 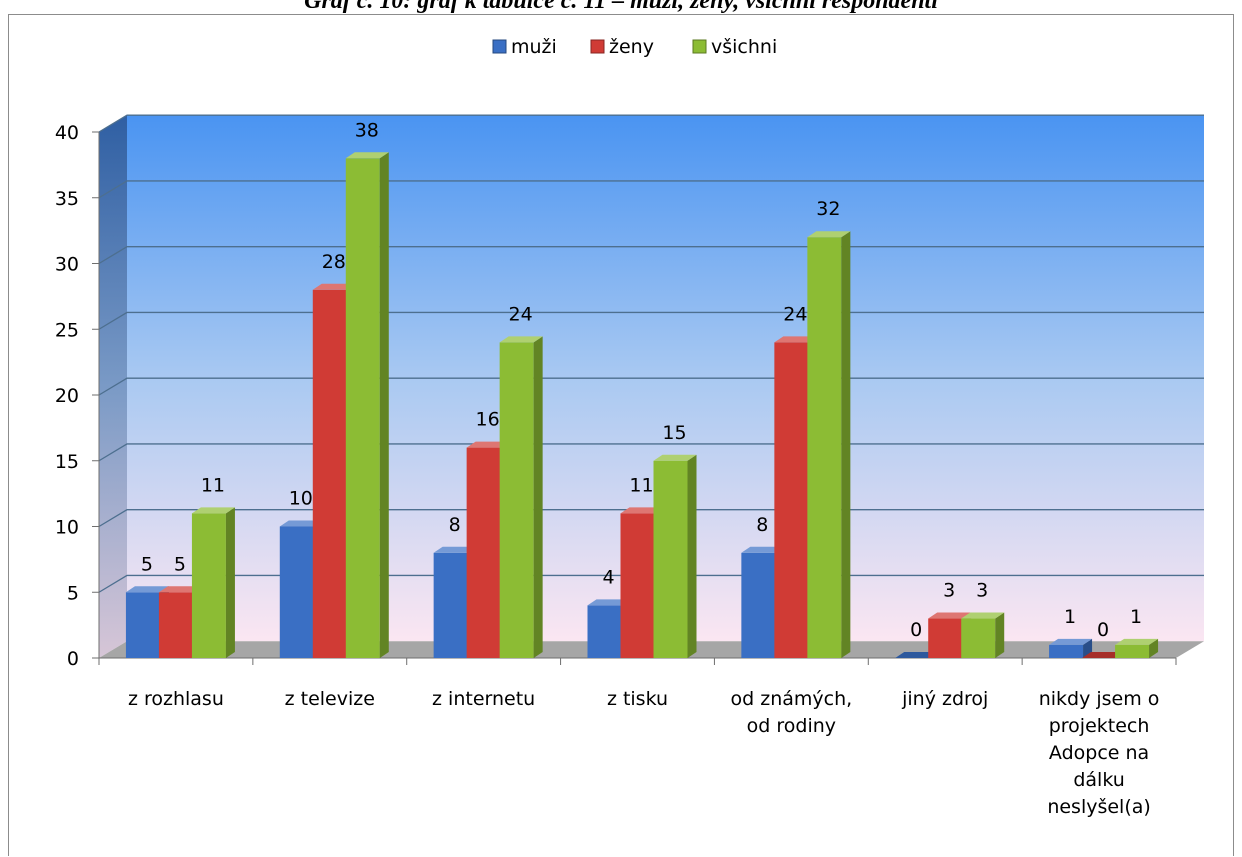 What do you see at coordinates (301, 499) in the screenshot?
I see `data-label: 10` at bounding box center [301, 499].